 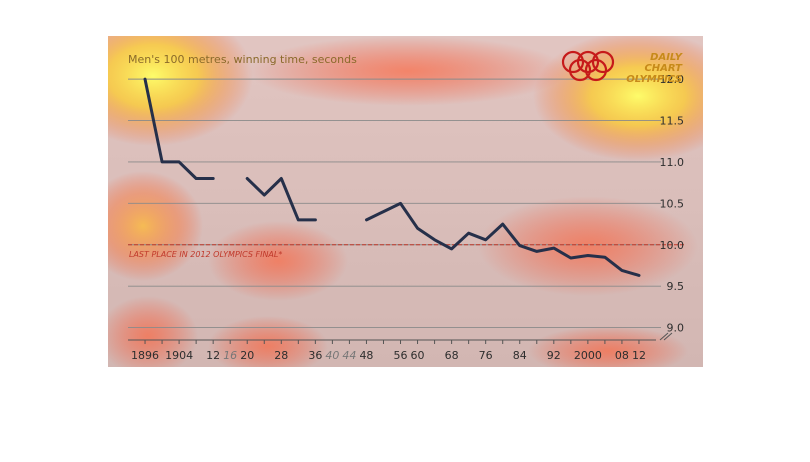 What do you see at coordinates (281, 355) in the screenshot?
I see `x-tick-label: 28` at bounding box center [281, 355].